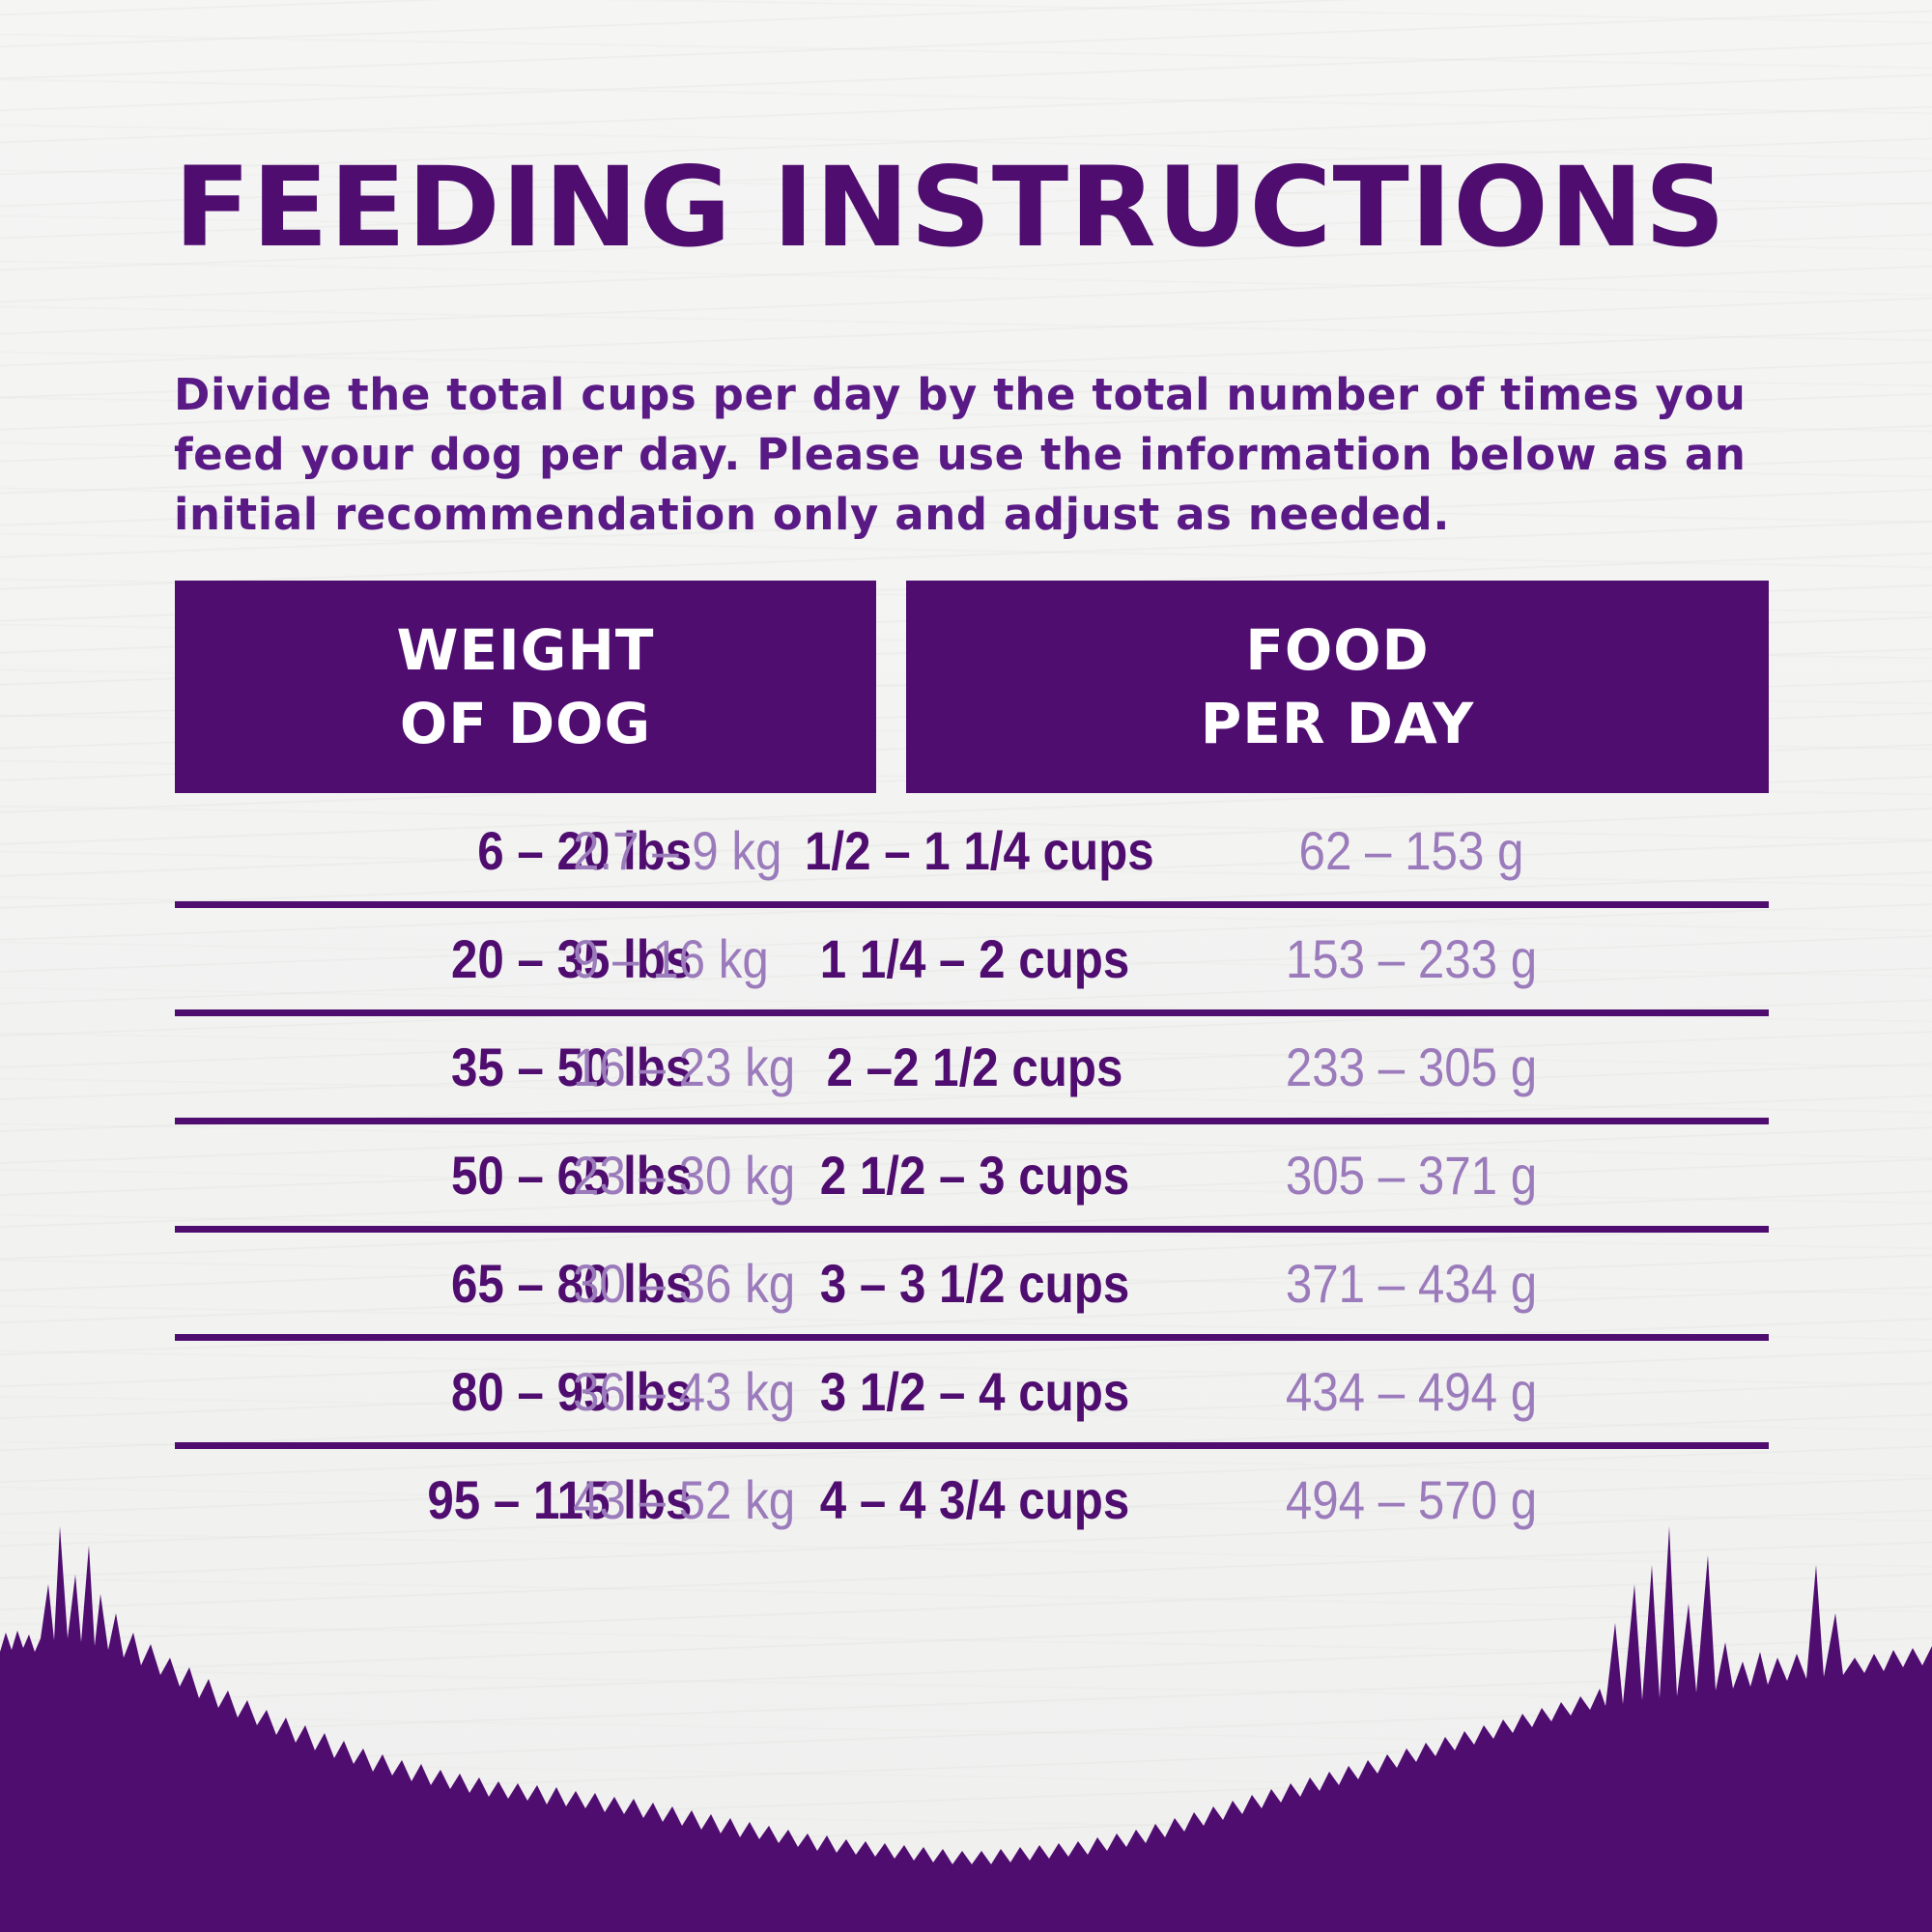 The height and width of the screenshot is (1932, 1932). I want to click on weight-lbs-cell: 80 – 95 lbs, so click(571, 1391).